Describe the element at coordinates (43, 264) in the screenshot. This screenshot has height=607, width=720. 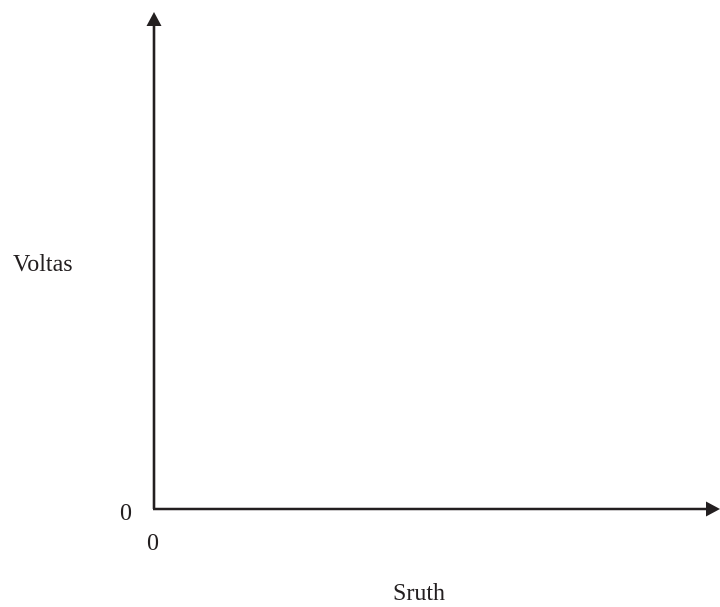
I see `y-axis-label: Voltas` at that location.